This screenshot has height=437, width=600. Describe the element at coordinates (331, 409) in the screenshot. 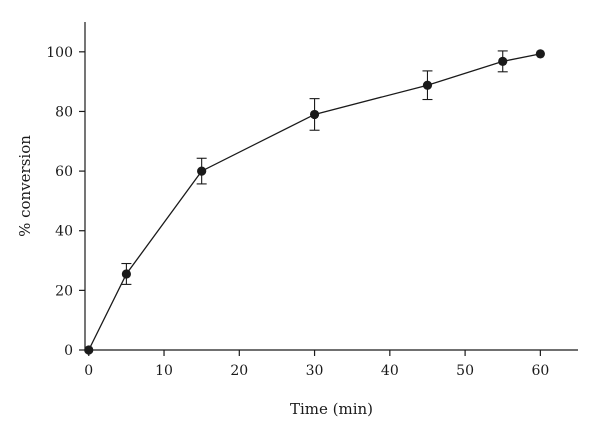

I see `x-axis-title: Time (min)` at that location.